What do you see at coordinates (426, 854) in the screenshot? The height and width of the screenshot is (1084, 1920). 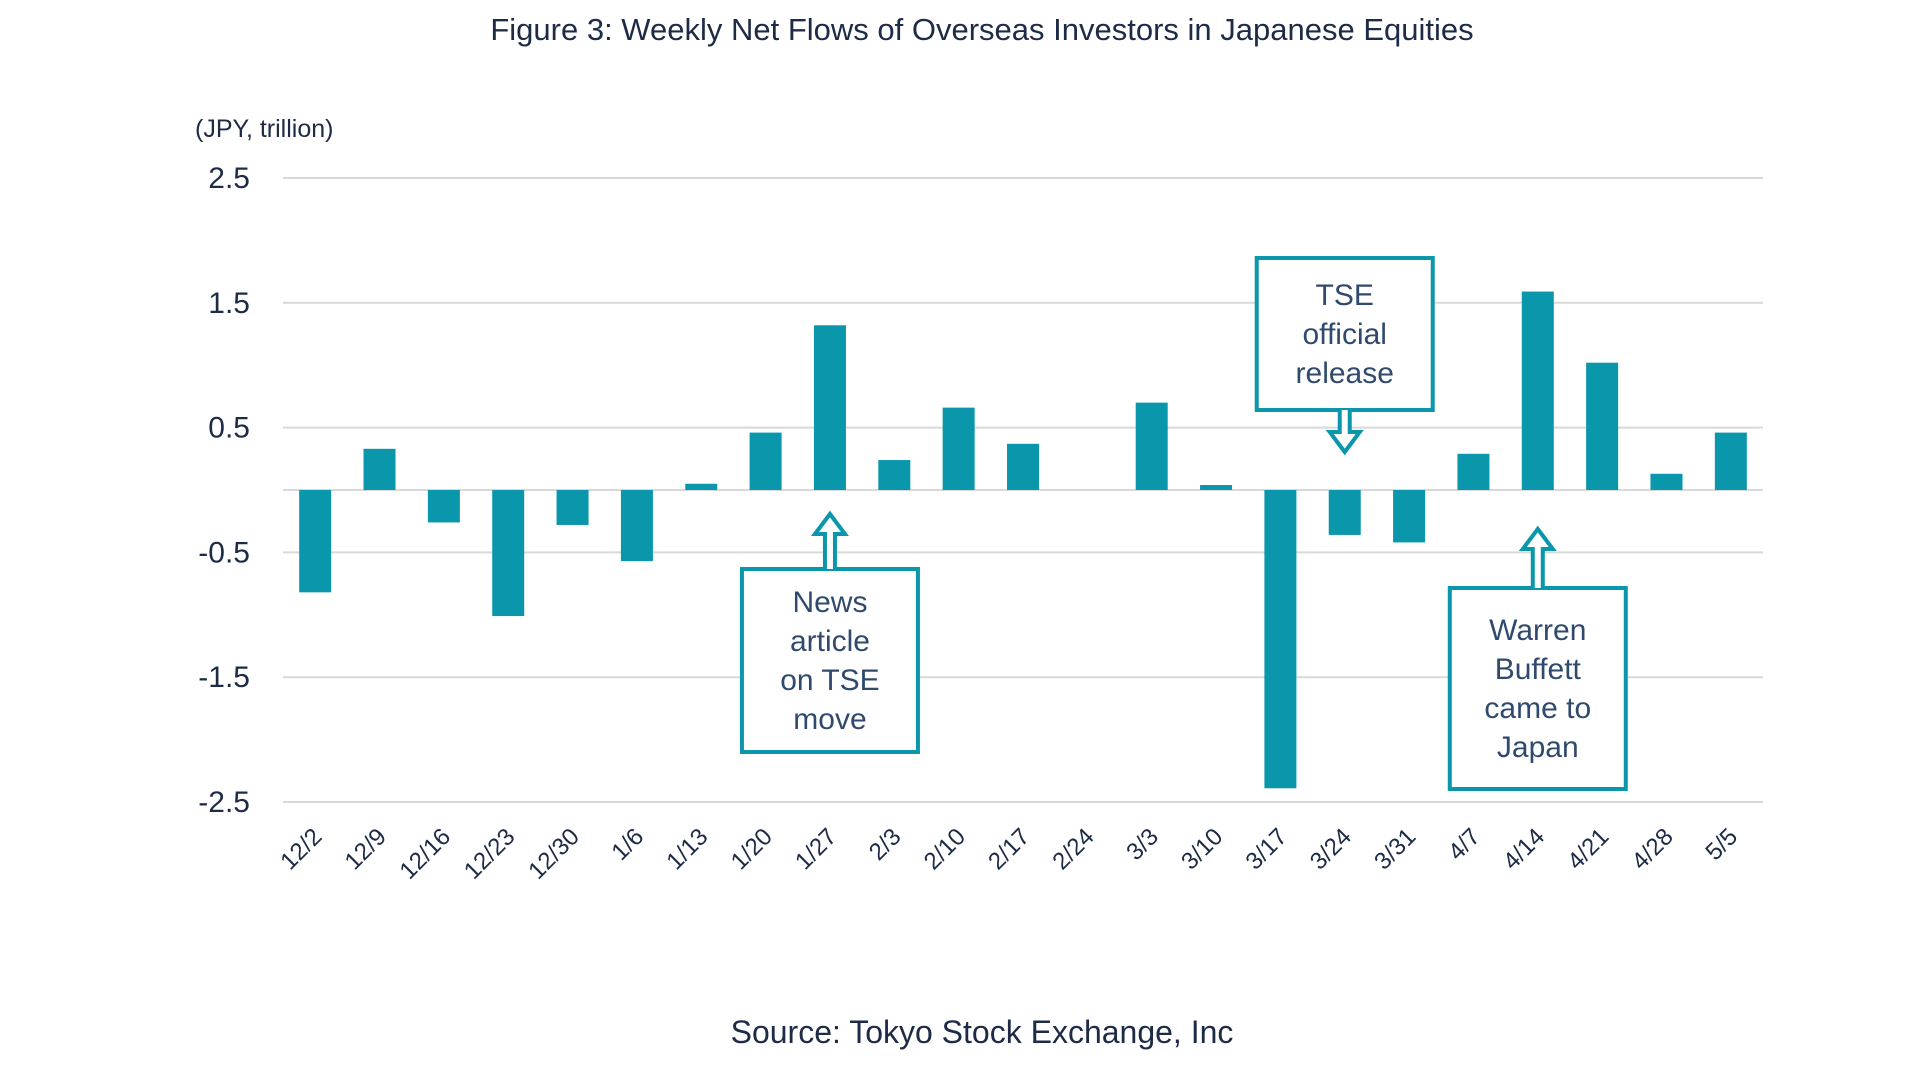 I see `x-tick-label: 12/16` at bounding box center [426, 854].